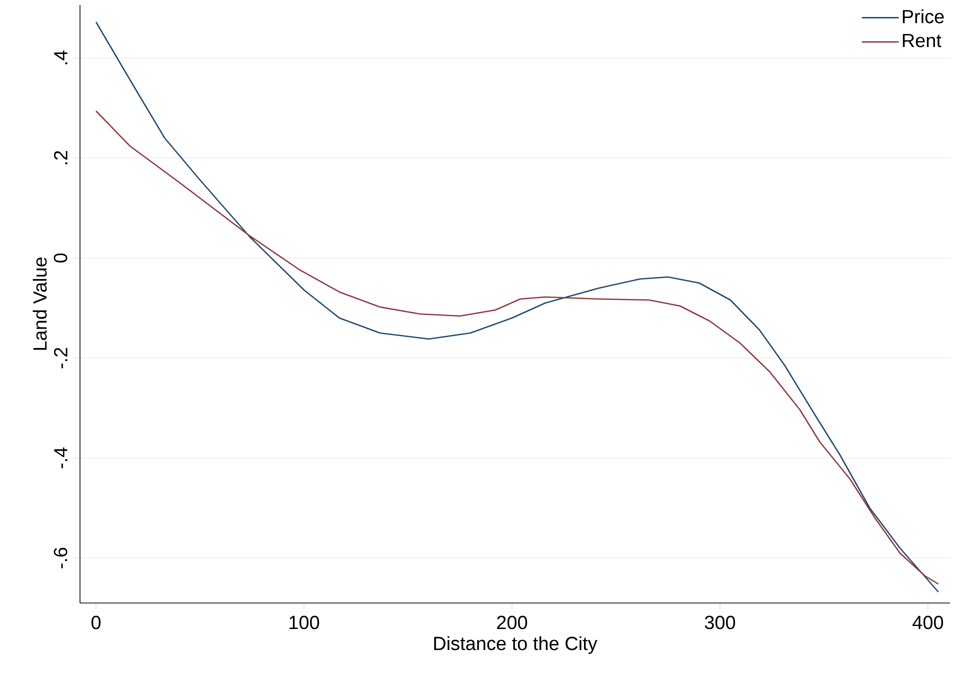 This screenshot has height=677, width=953. I want to click on y-axis-title: Land Value, so click(39, 303).